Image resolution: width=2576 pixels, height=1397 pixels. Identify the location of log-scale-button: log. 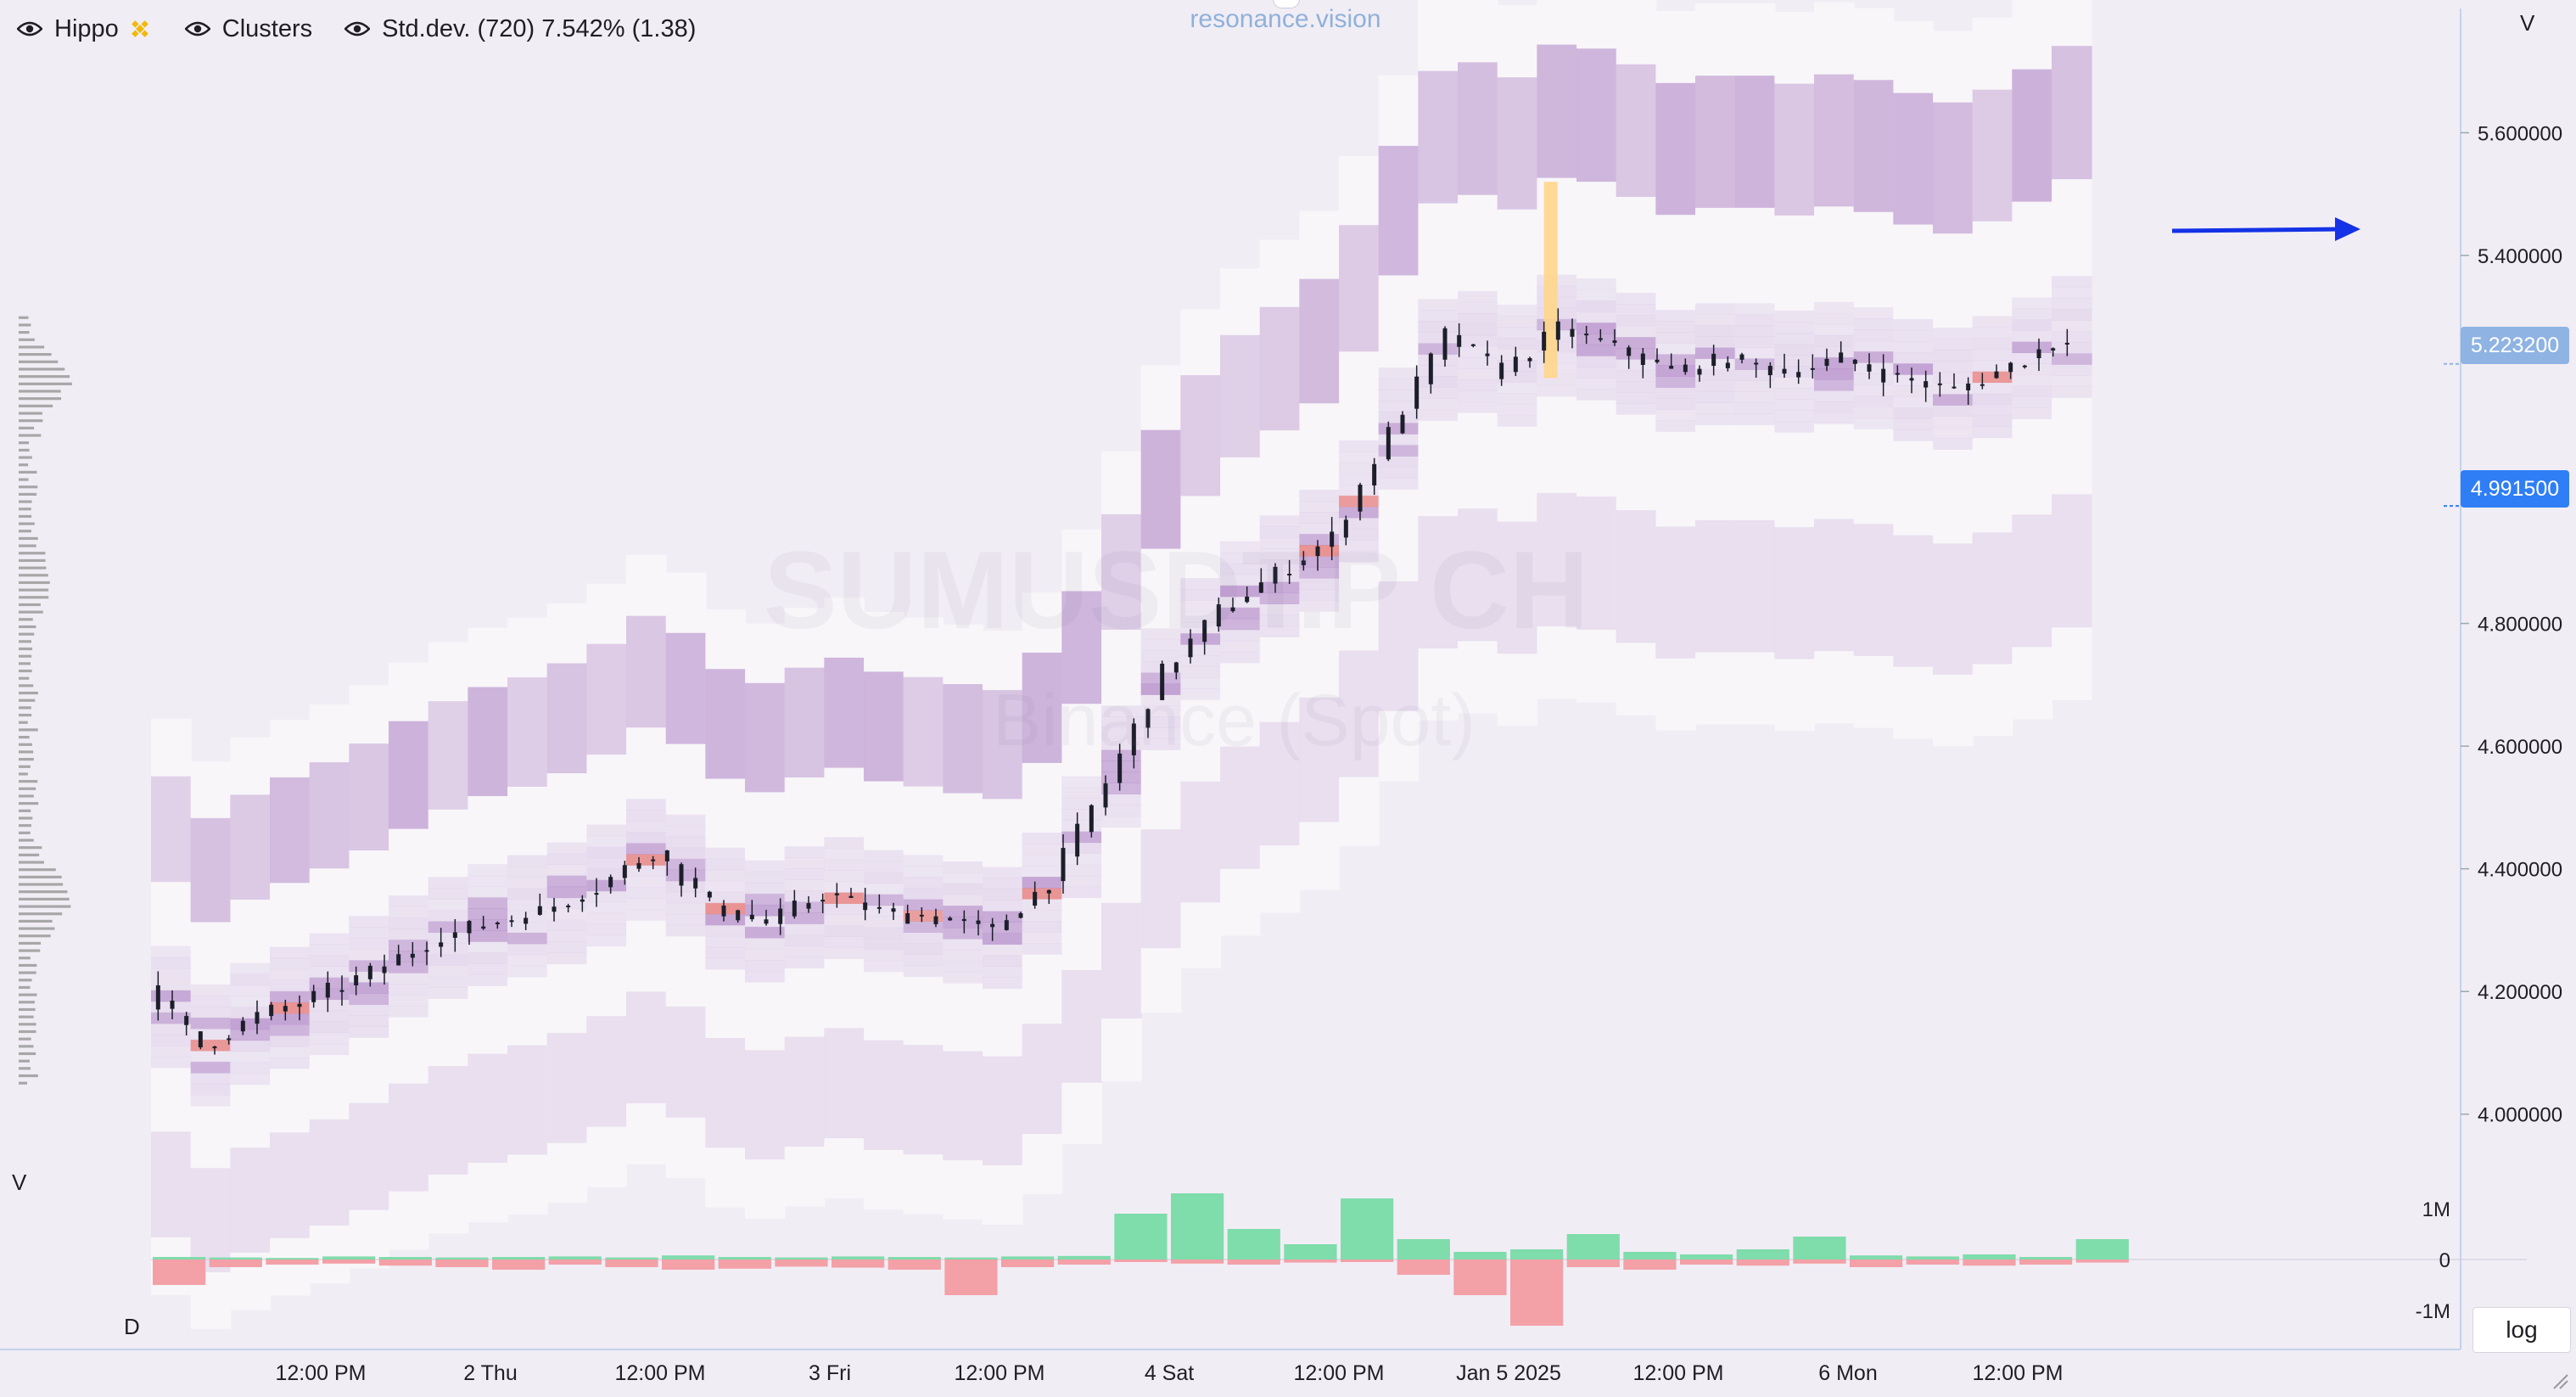
(2522, 1330).